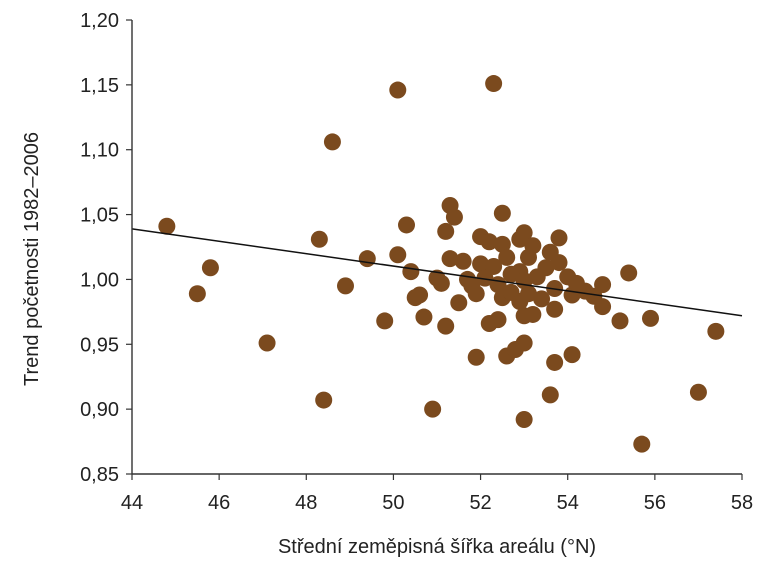 This screenshot has width=768, height=569. Describe the element at coordinates (393, 503) in the screenshot. I see `x-tick-label: 50` at that location.